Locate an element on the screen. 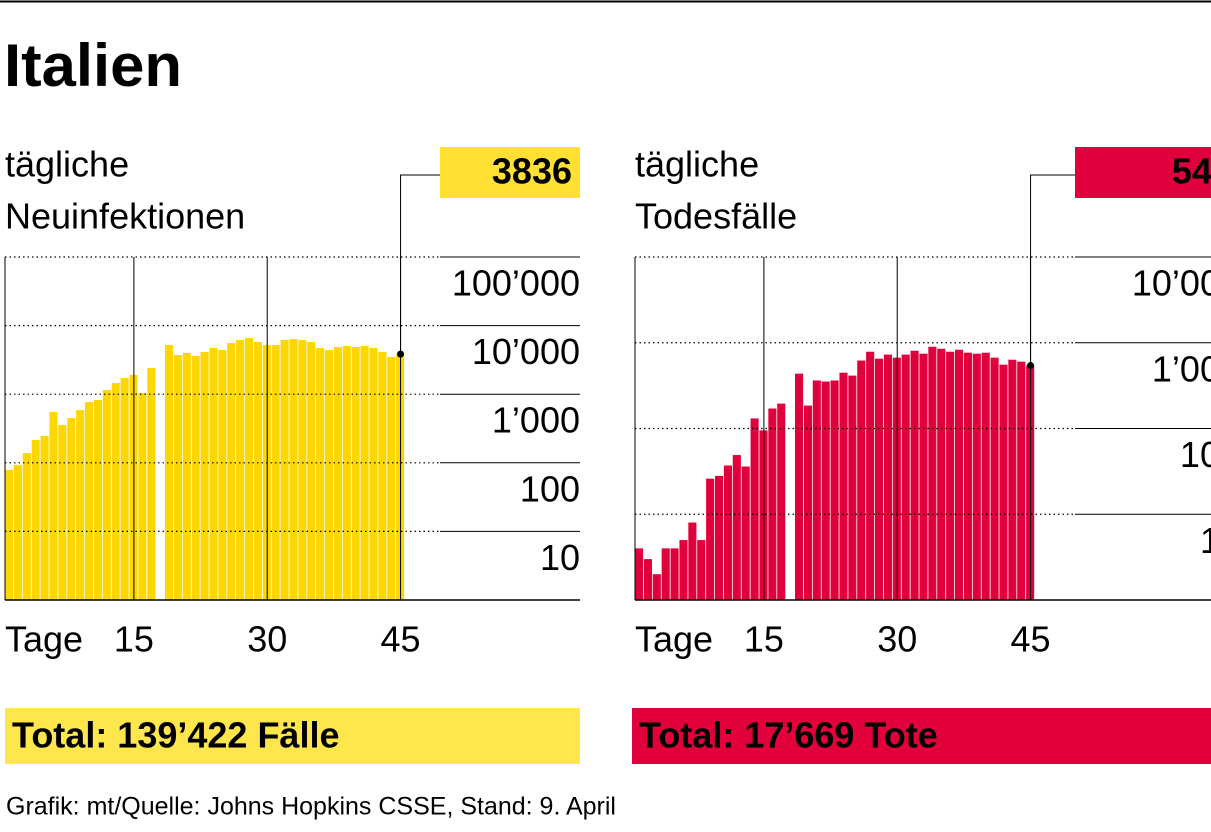  total-label: Total: 17’669 Tote is located at coordinates (788, 735).